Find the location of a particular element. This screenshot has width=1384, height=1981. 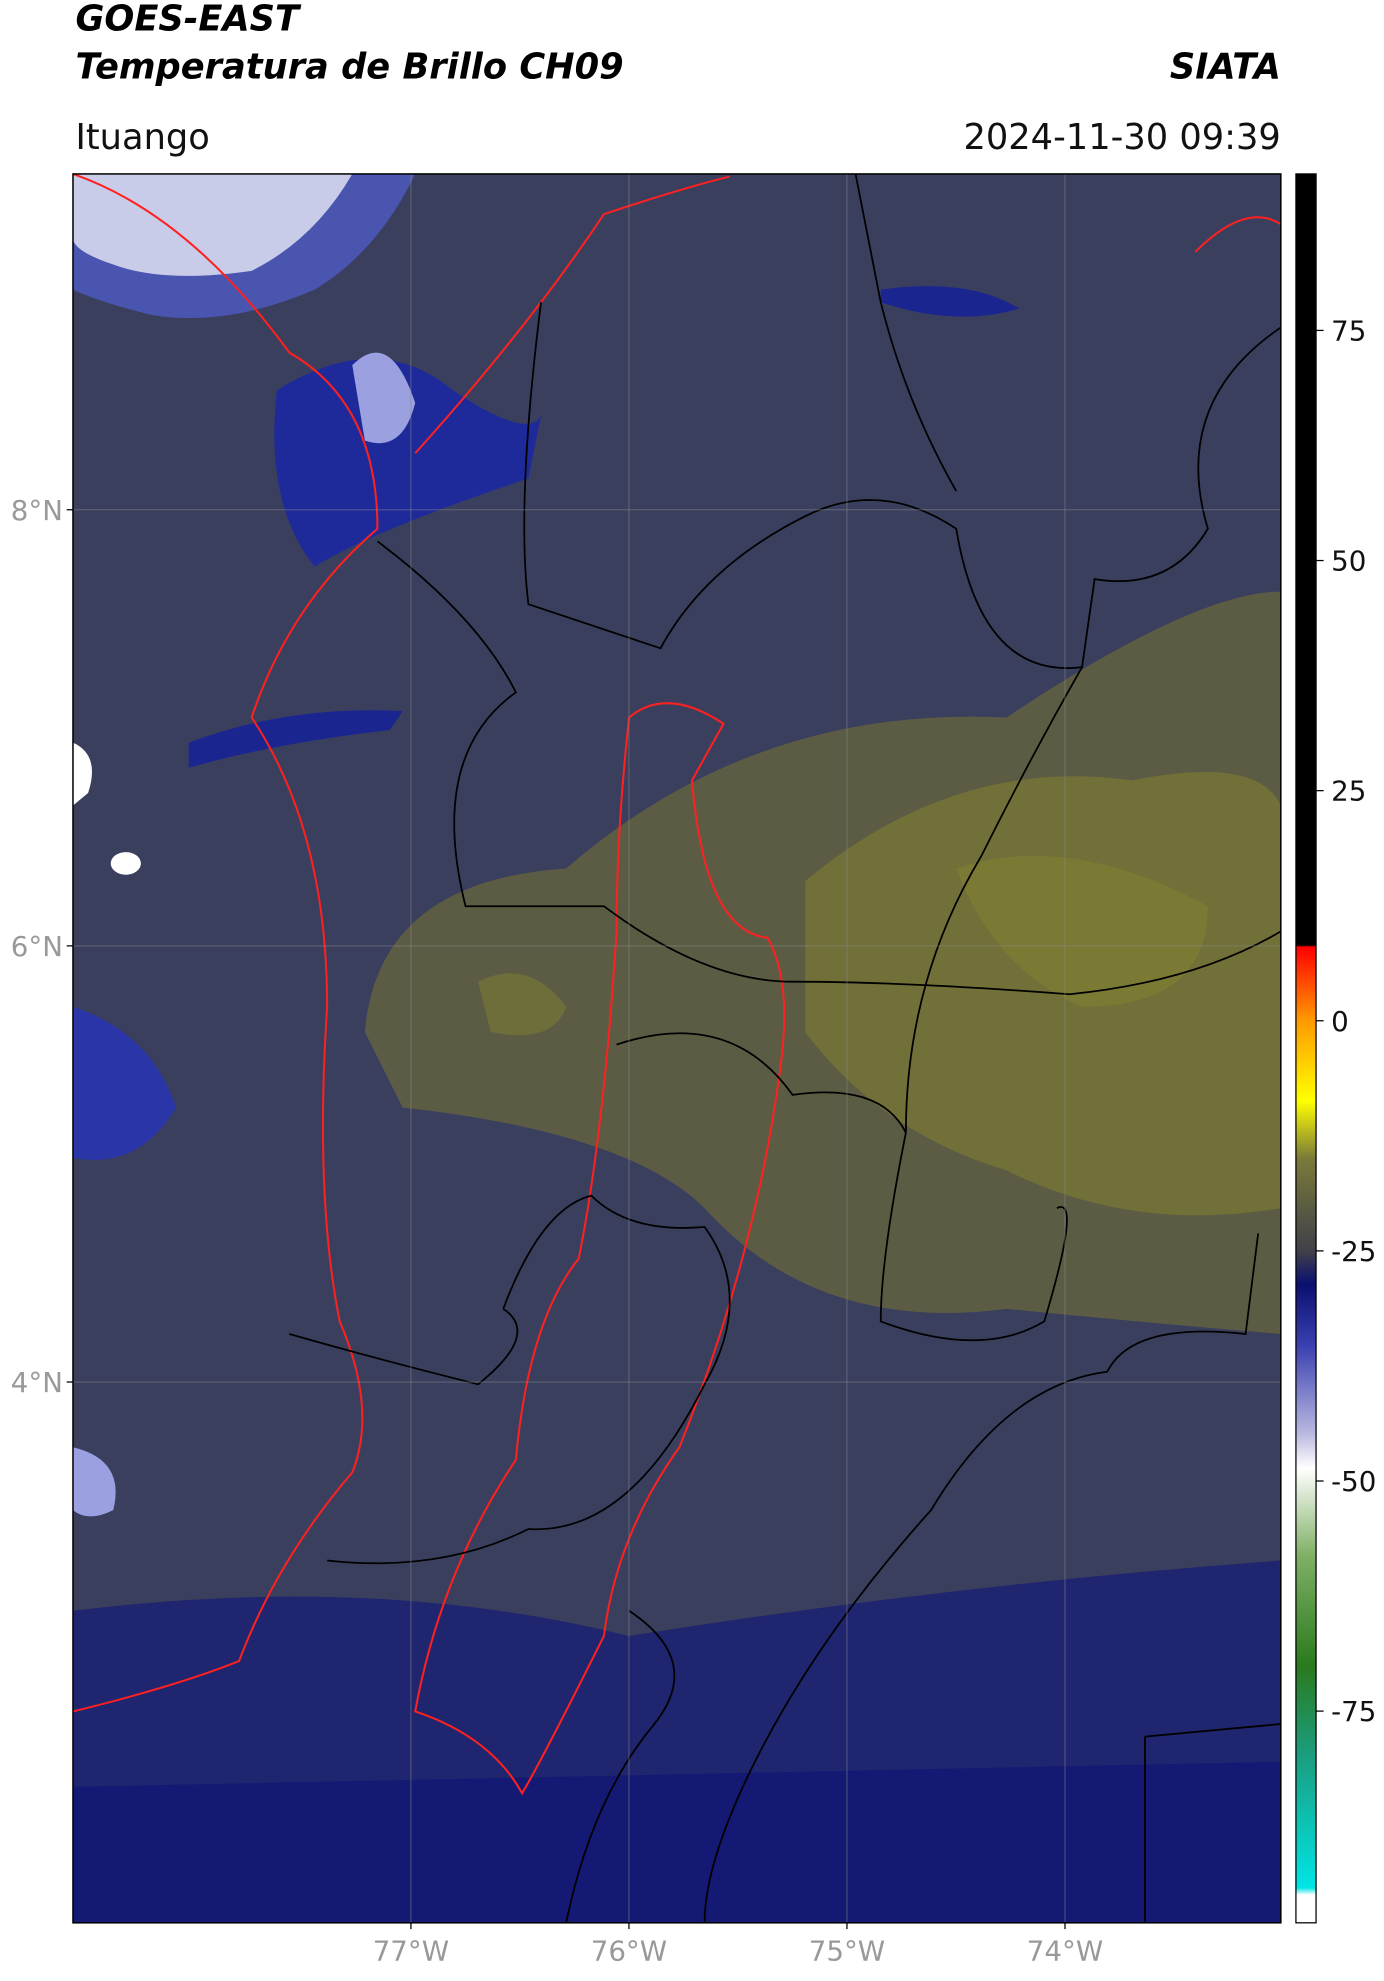

colorbar is located at coordinates (1306, 1048).